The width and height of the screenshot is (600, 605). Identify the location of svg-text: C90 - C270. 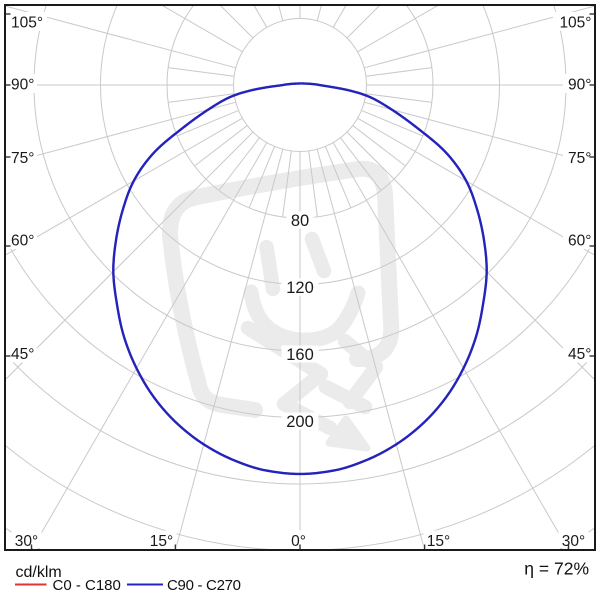
(204, 585).